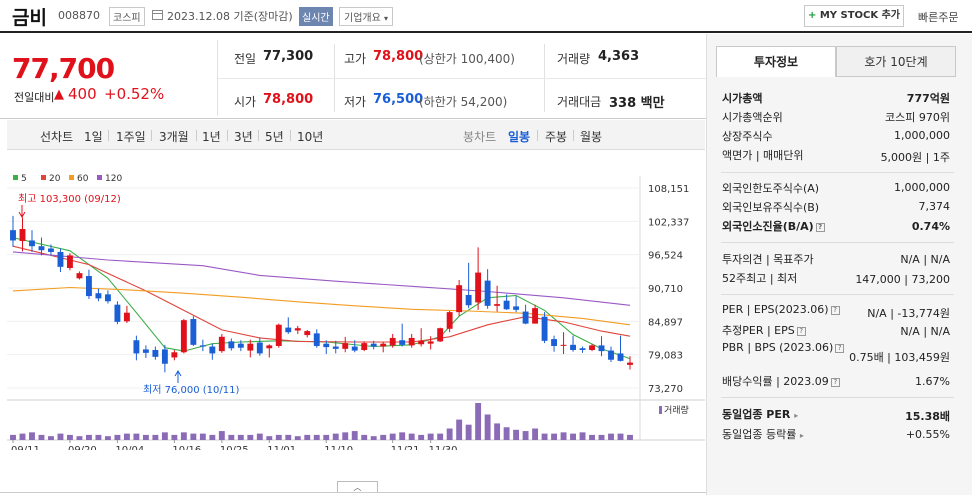 This screenshot has height=495, width=972. What do you see at coordinates (922, 135) in the screenshot?
I see `shares-value: 1,000,000` at bounding box center [922, 135].